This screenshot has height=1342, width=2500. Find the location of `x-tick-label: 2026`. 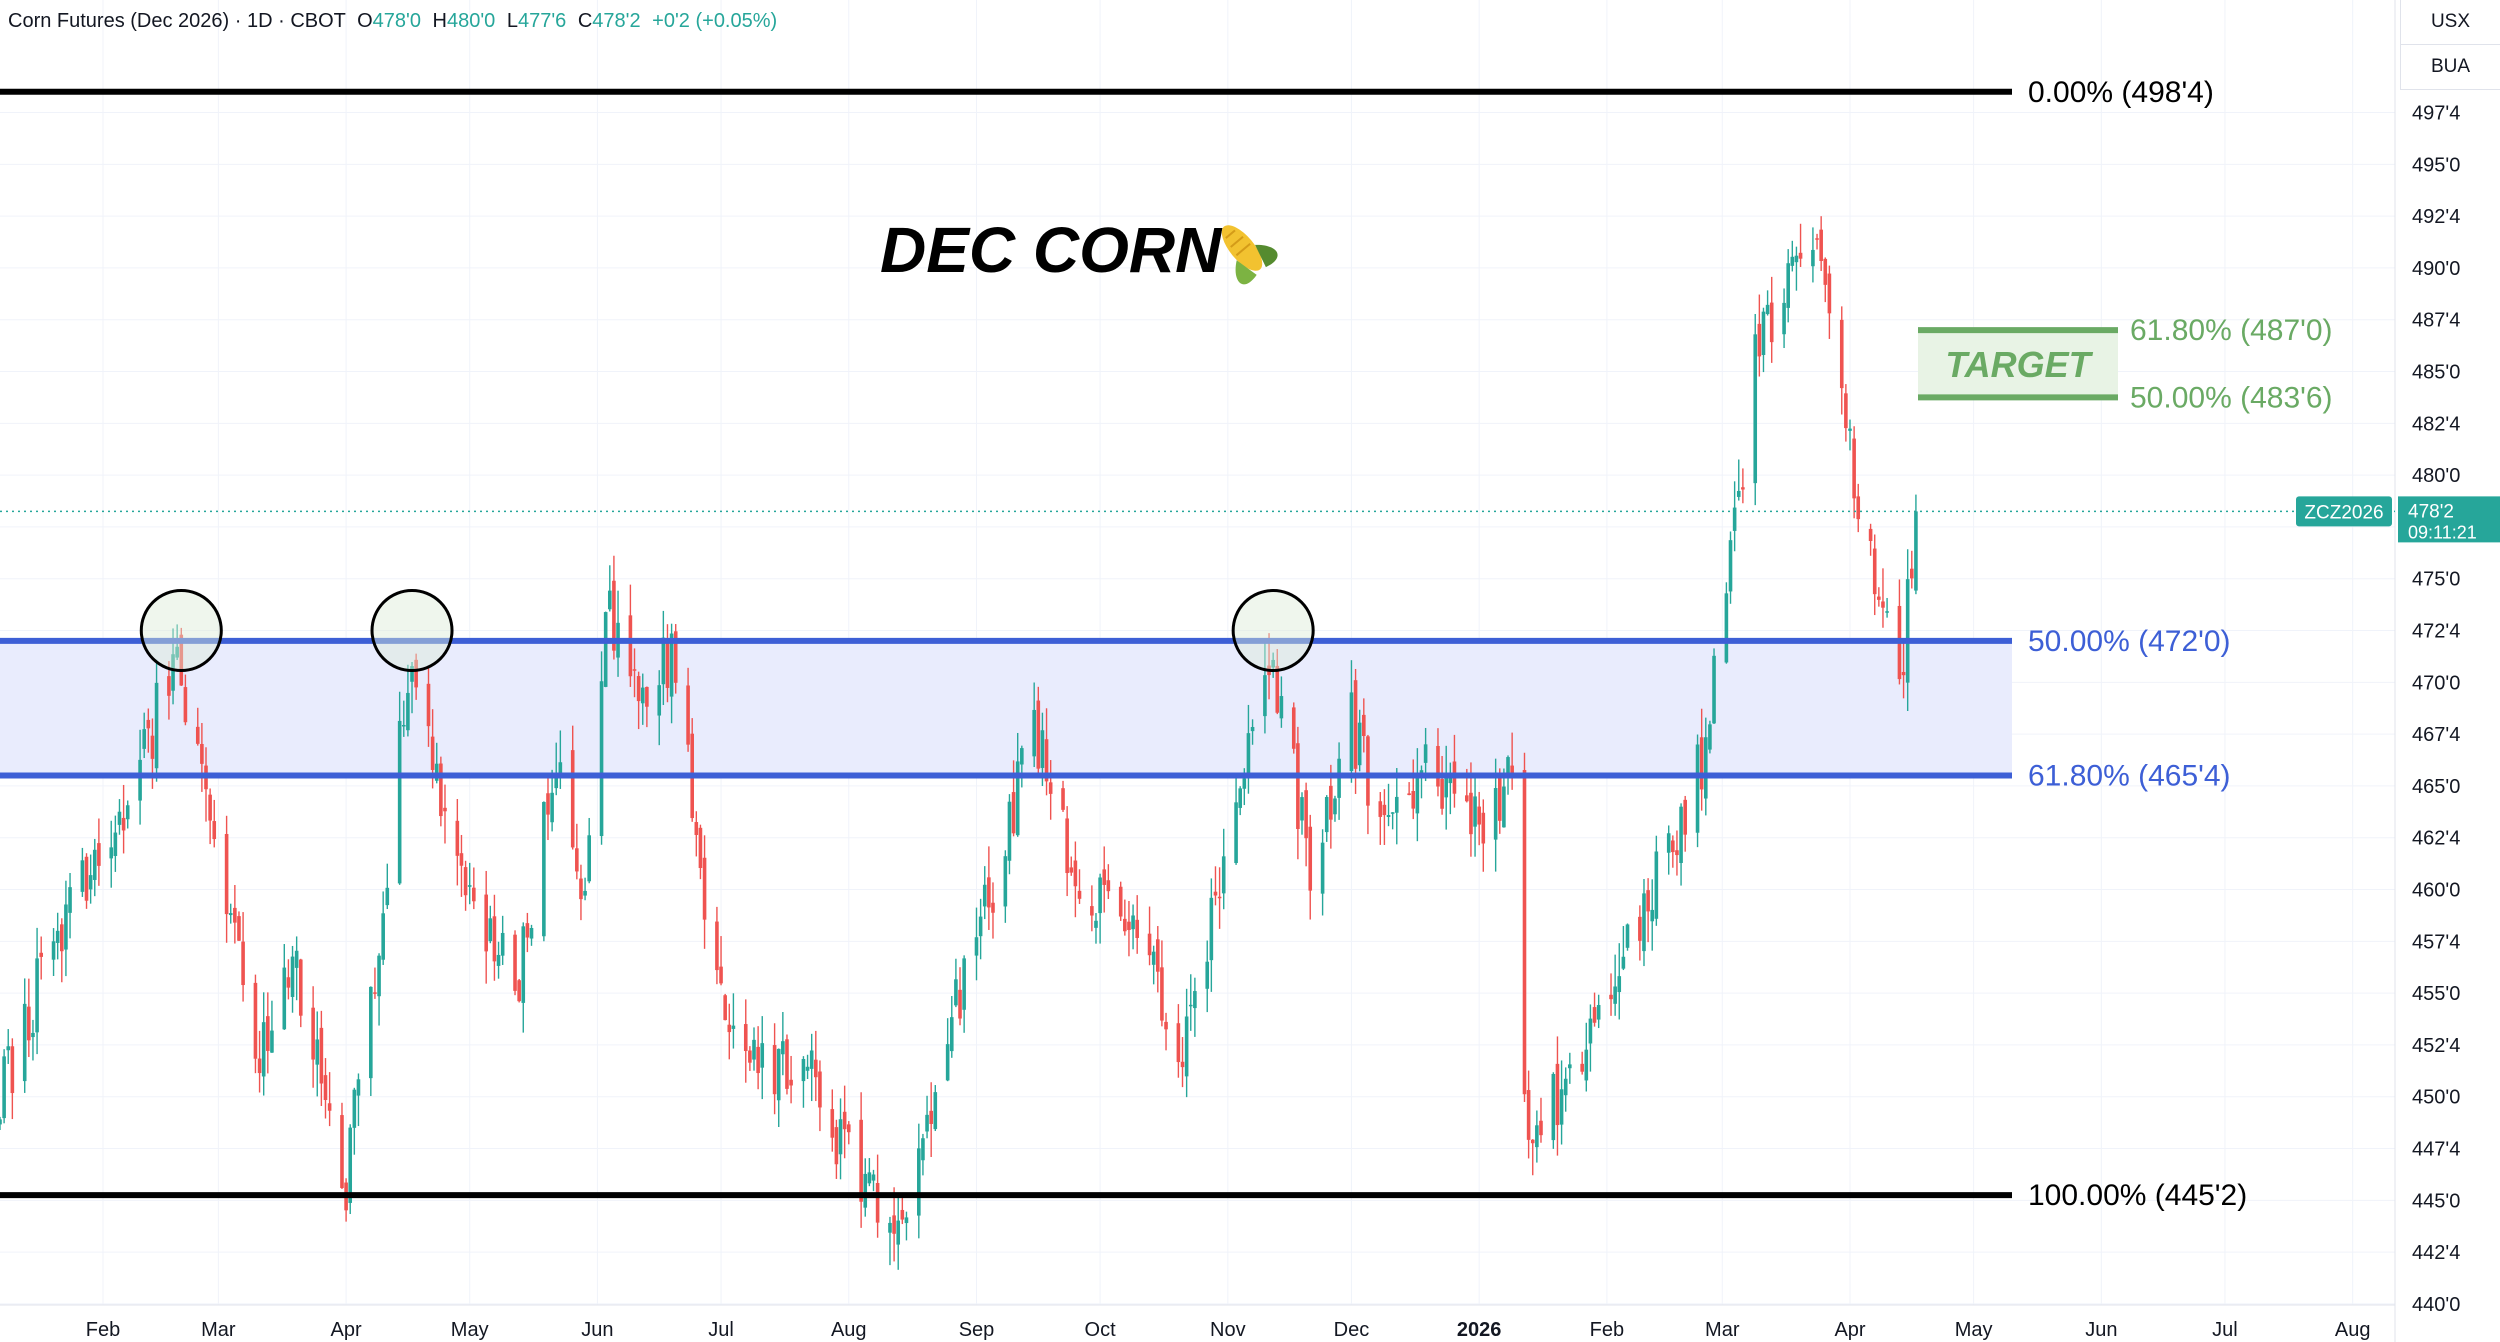

x-tick-label: 2026 is located at coordinates (1479, 1330).